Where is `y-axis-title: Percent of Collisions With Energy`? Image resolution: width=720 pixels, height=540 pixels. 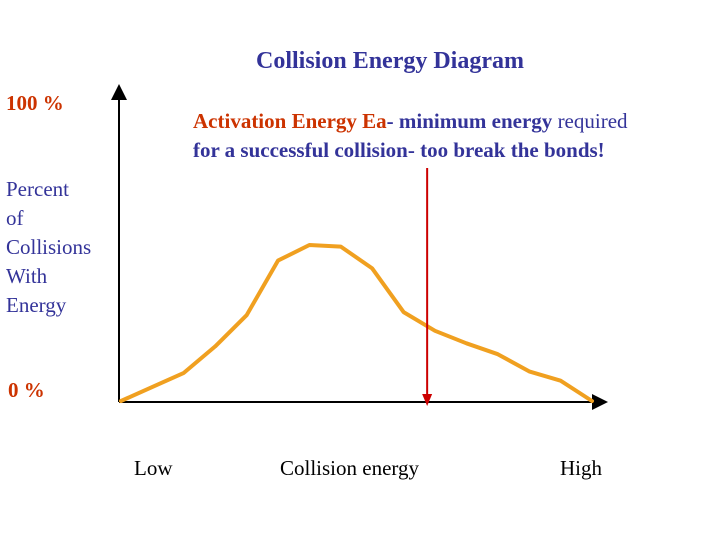 y-axis-title: Percent of Collisions With Energy is located at coordinates (48, 247).